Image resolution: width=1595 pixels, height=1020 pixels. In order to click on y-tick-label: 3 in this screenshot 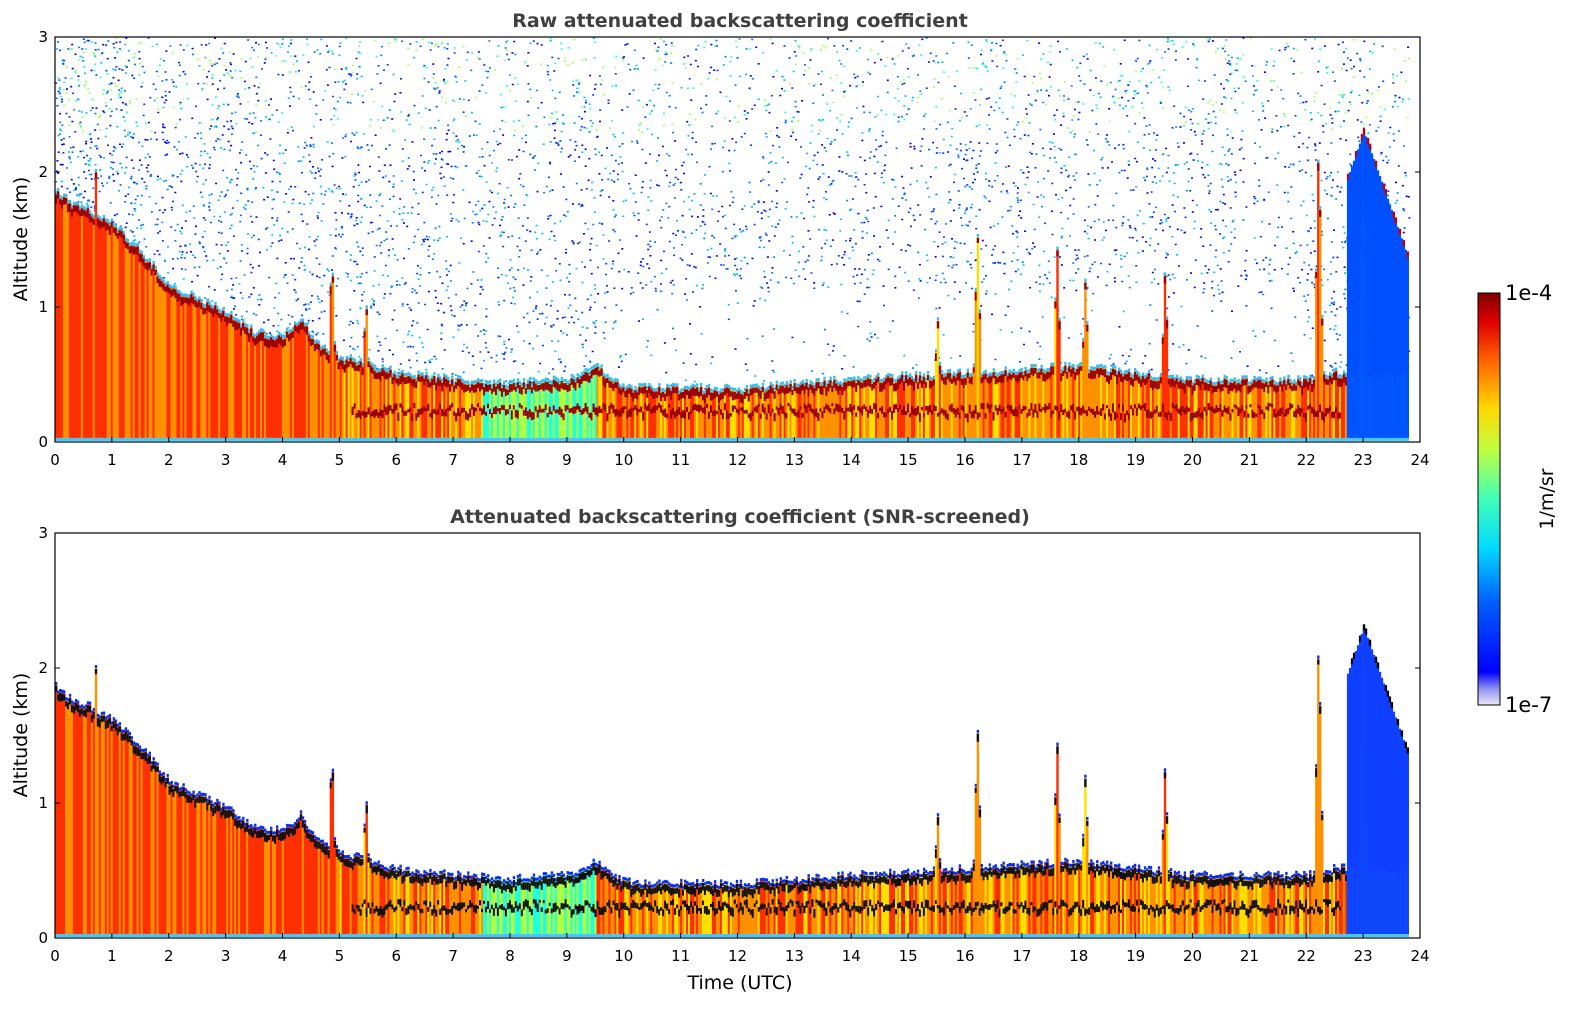, I will do `click(43, 37)`.